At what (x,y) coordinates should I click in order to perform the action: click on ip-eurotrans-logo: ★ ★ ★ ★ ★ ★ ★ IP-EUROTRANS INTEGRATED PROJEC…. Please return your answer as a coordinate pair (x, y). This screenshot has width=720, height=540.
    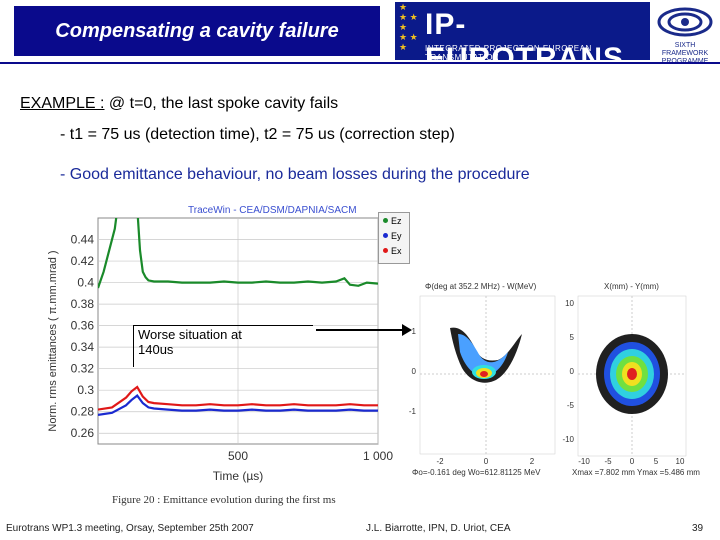
    Looking at the image, I should click on (522, 31).